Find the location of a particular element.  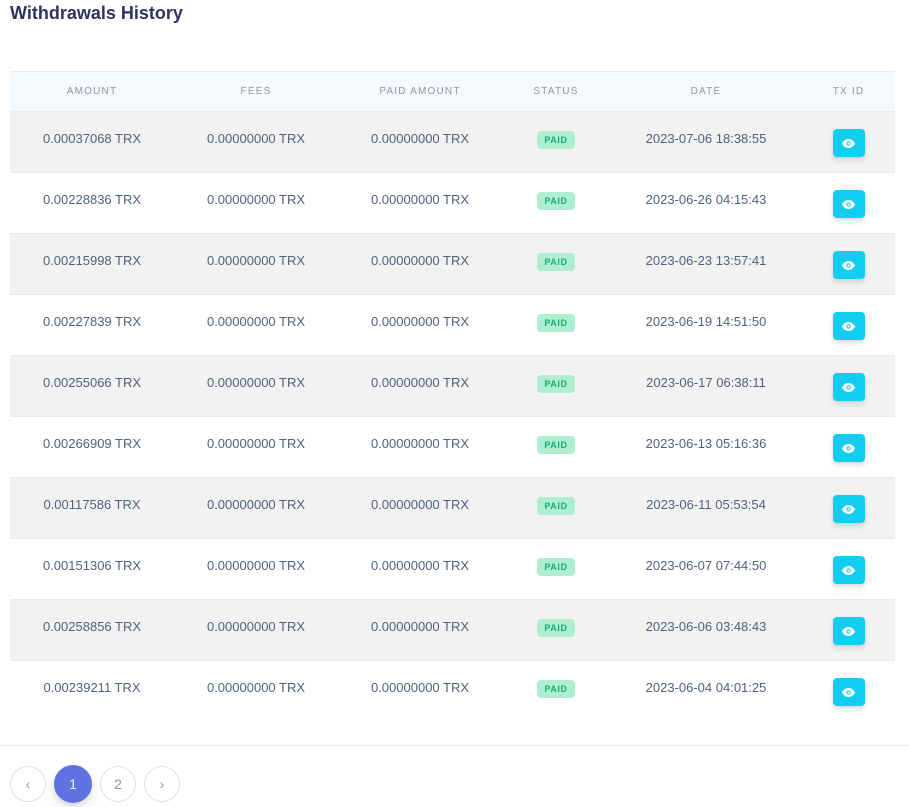

date-cell: 2023-06-17 06:38:11 is located at coordinates (706, 386).